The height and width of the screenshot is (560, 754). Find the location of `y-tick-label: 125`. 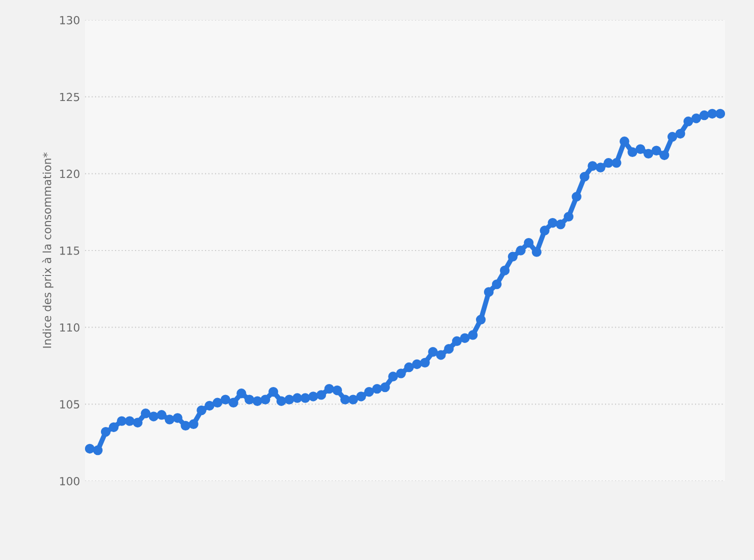

y-tick-label: 125 is located at coordinates (70, 97).